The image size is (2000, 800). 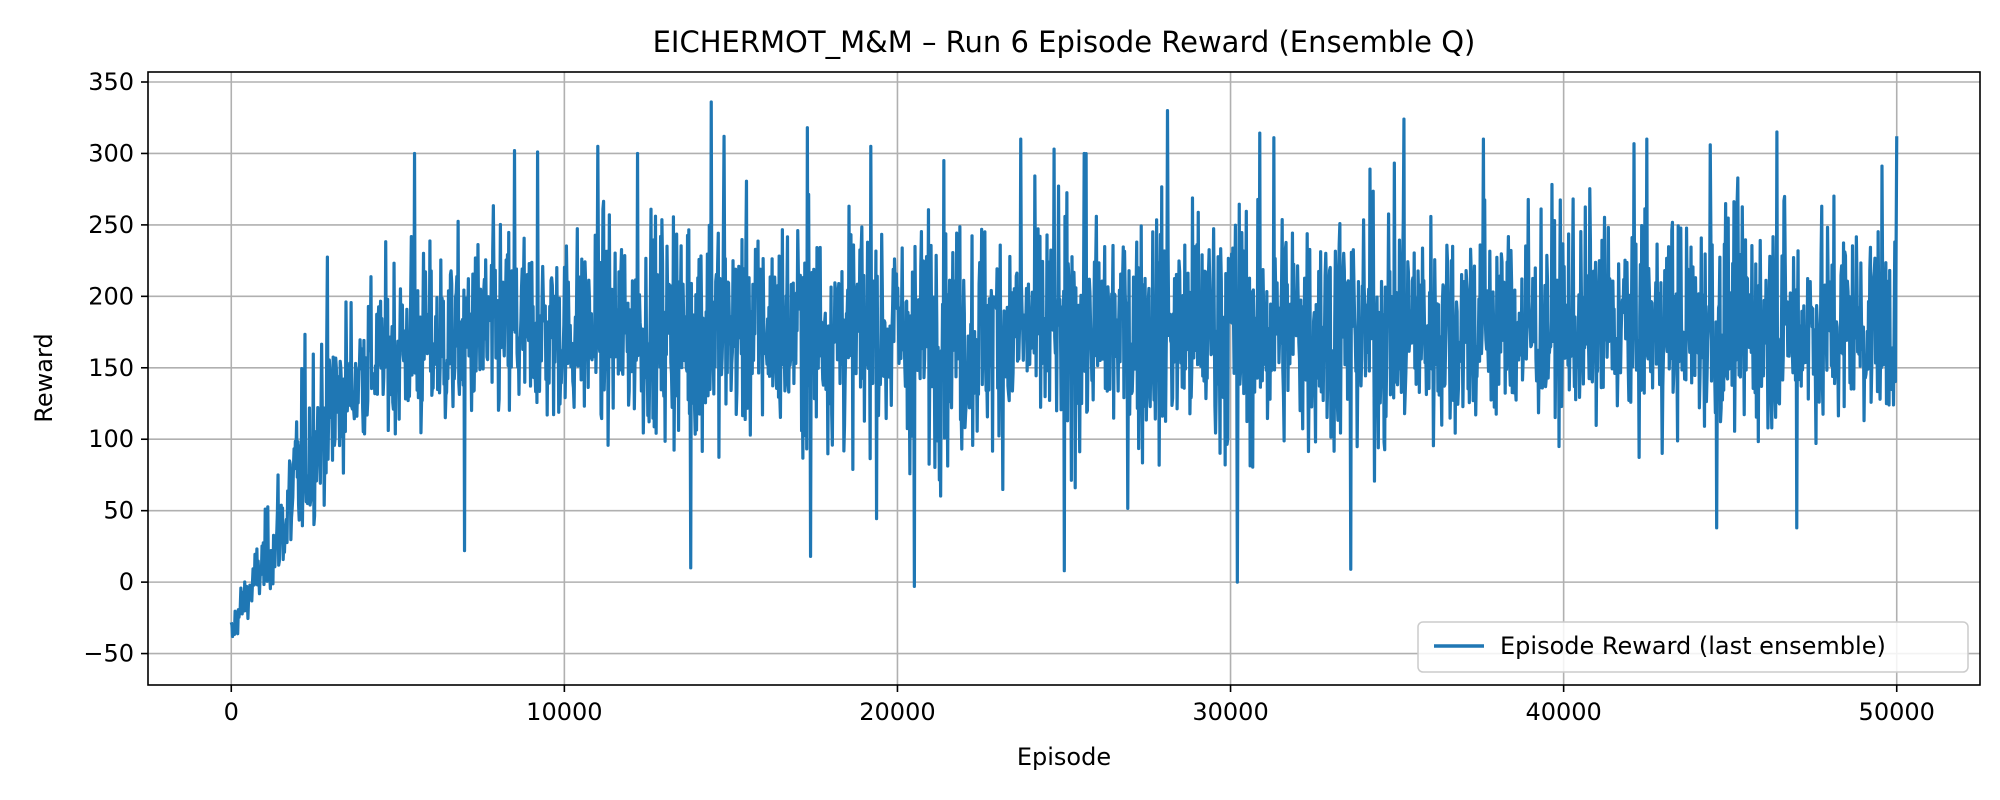 What do you see at coordinates (111, 296) in the screenshot?
I see `y-tick-label: 200` at bounding box center [111, 296].